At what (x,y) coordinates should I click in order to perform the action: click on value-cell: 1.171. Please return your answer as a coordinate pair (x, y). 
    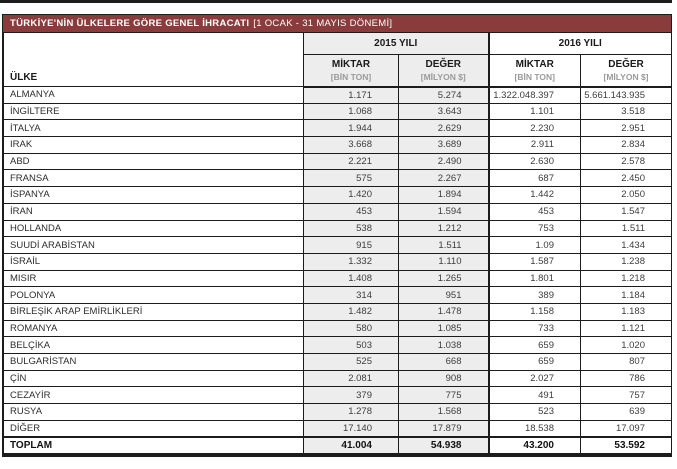
    Looking at the image, I should click on (351, 95).